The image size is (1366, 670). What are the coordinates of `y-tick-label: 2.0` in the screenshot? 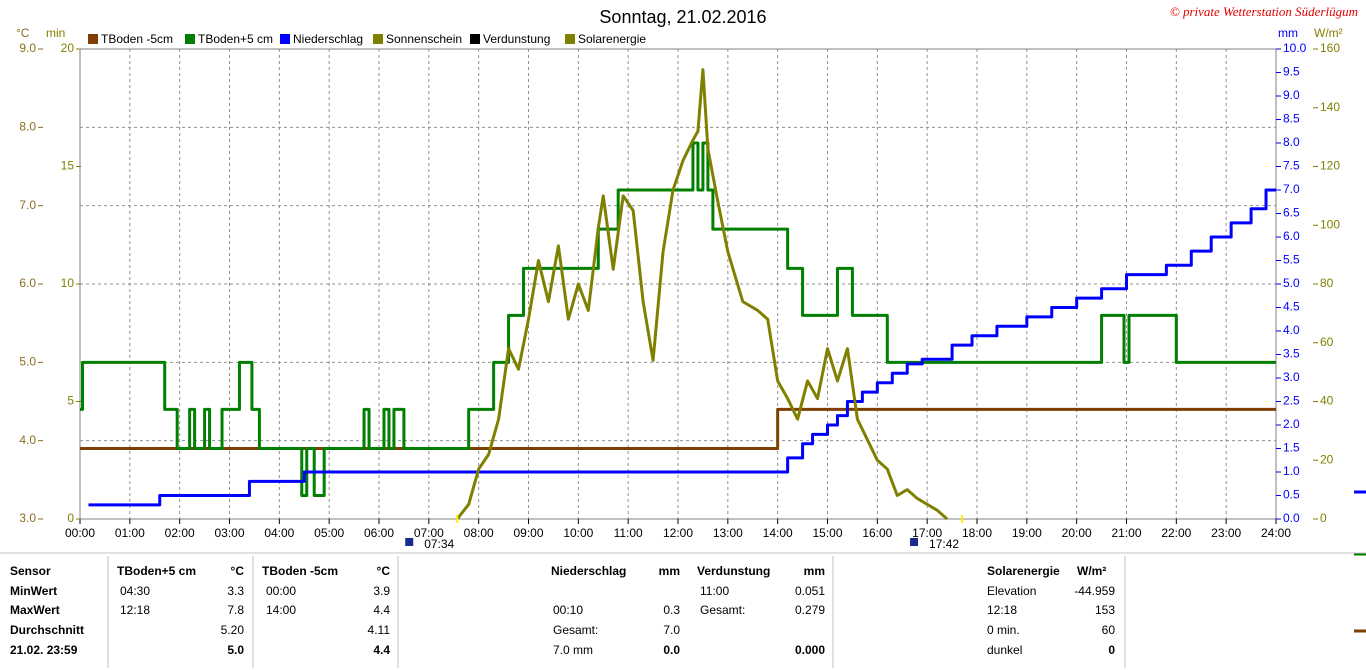 It's located at (1291, 424).